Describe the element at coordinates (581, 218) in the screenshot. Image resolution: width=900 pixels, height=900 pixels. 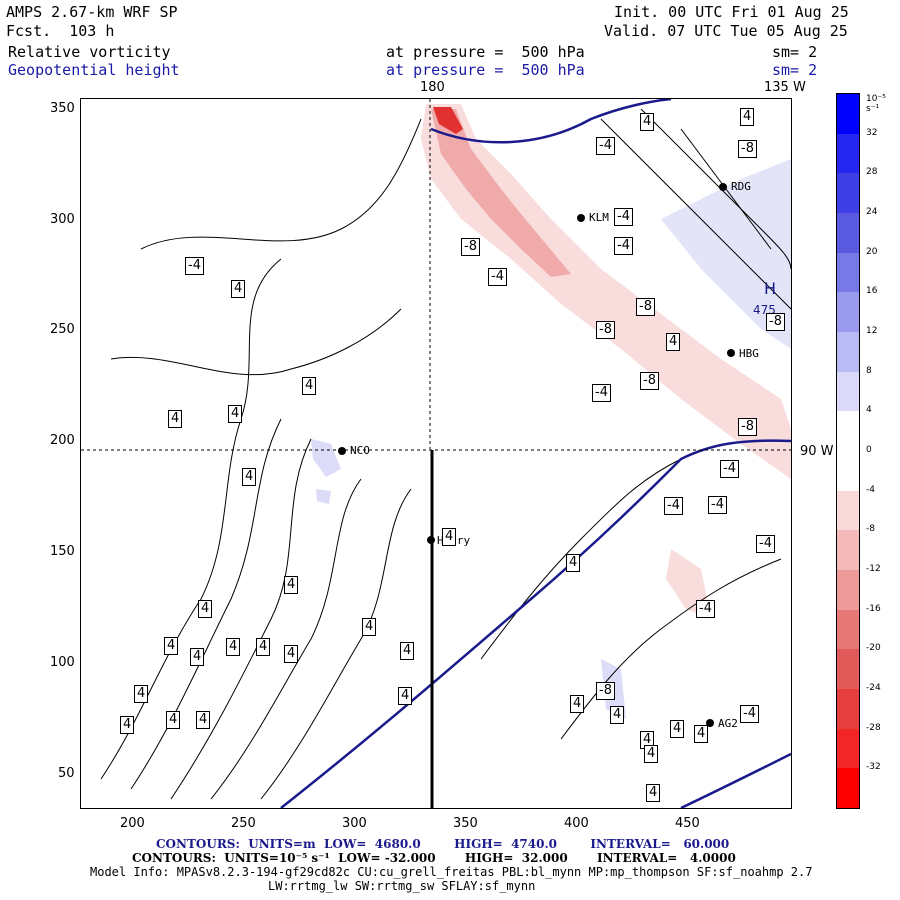
I see `station-klm-marker` at that location.